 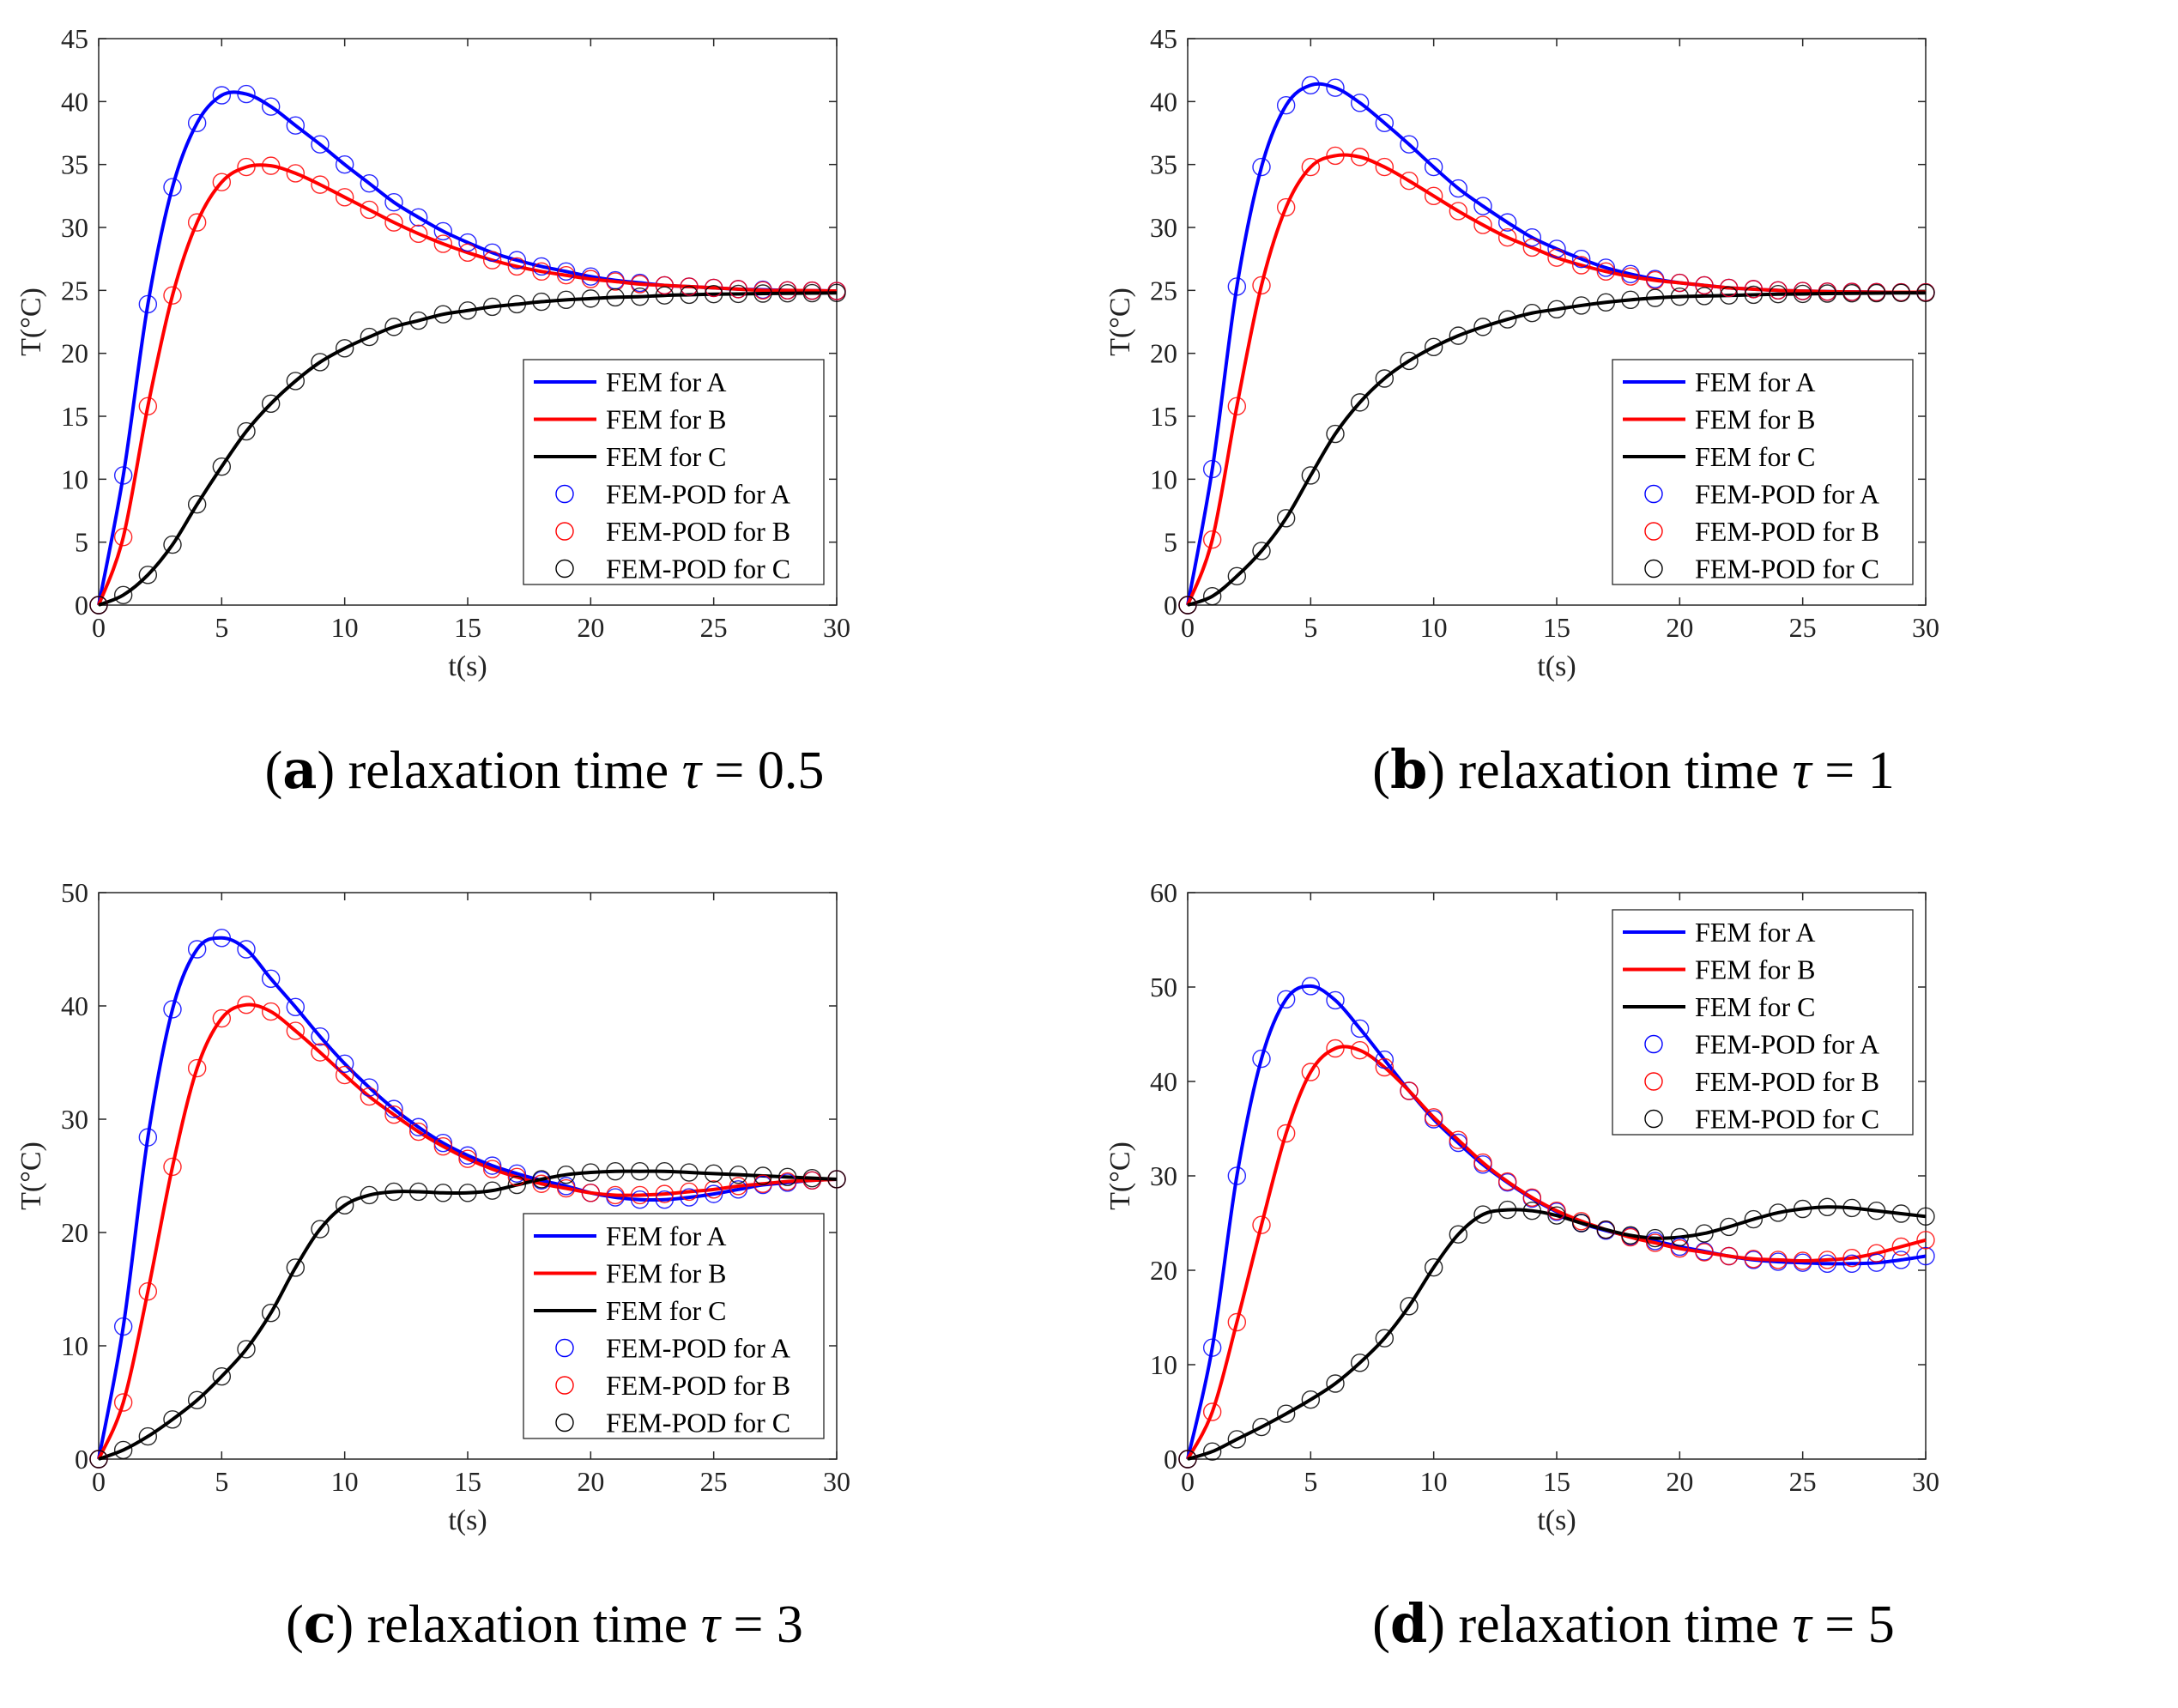 I want to click on legend-text-a-2: FEM for C, so click(x=666, y=457).